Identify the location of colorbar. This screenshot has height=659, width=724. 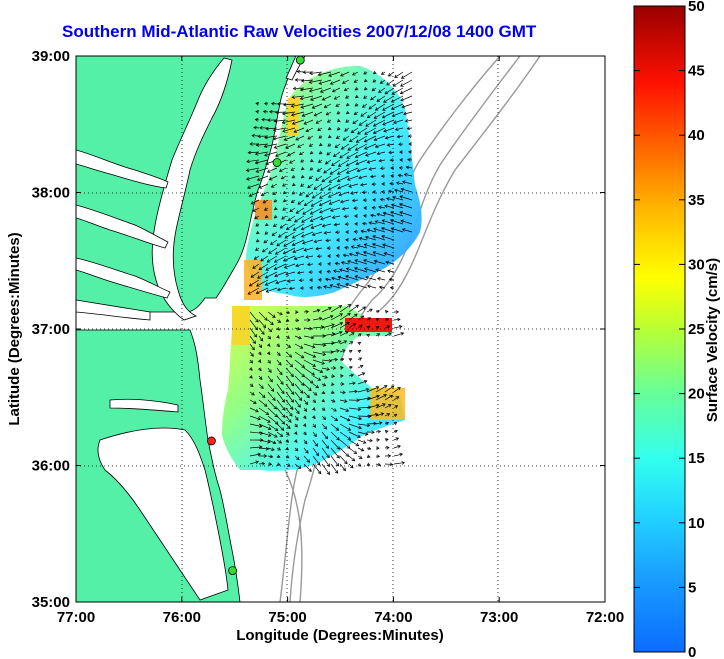
(659, 329).